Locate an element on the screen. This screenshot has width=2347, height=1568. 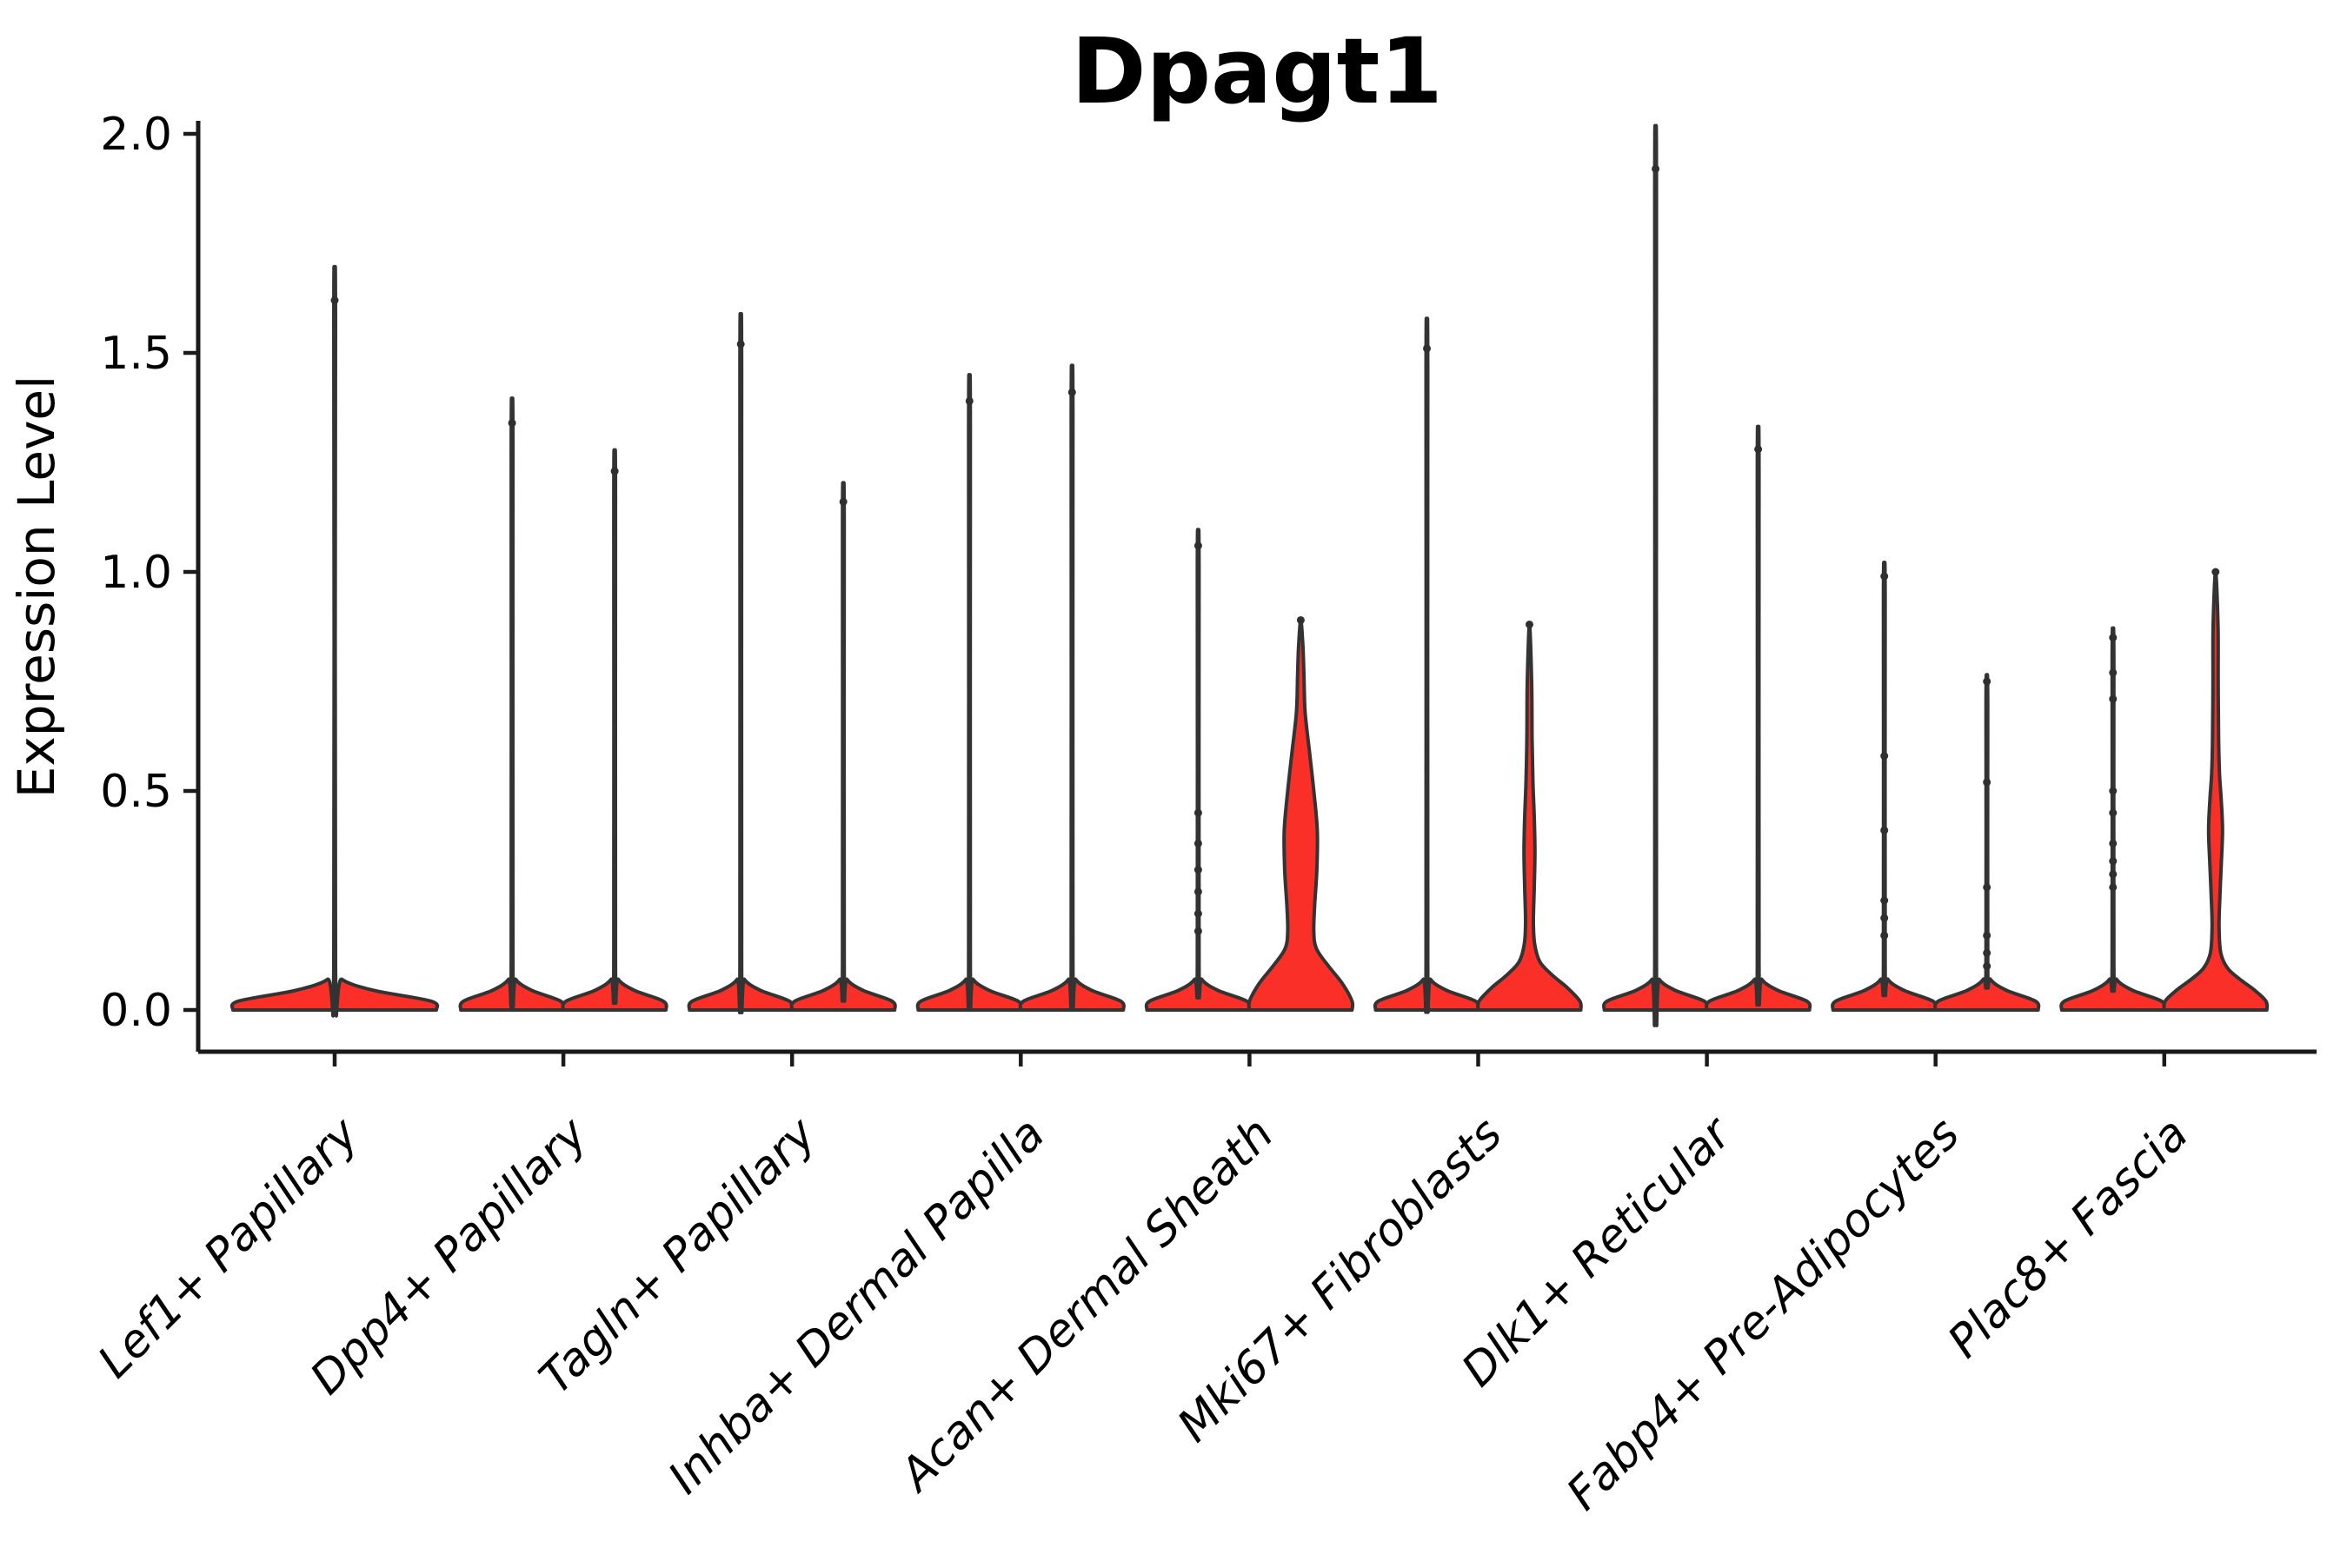
y-axis: 0.0 0.5 1.0 1.5 2.0 is located at coordinates (150, 580).